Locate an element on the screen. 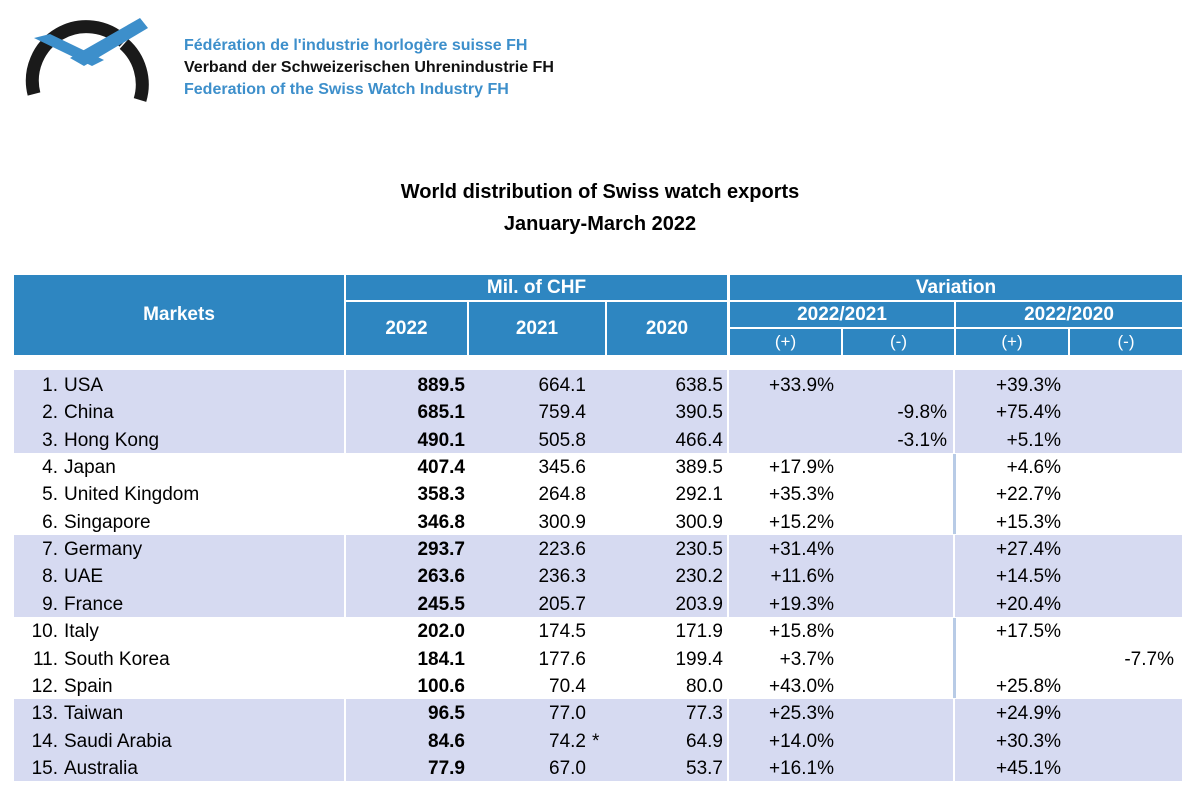 The width and height of the screenshot is (1200, 800). row-rank: 14. is located at coordinates (44, 741).